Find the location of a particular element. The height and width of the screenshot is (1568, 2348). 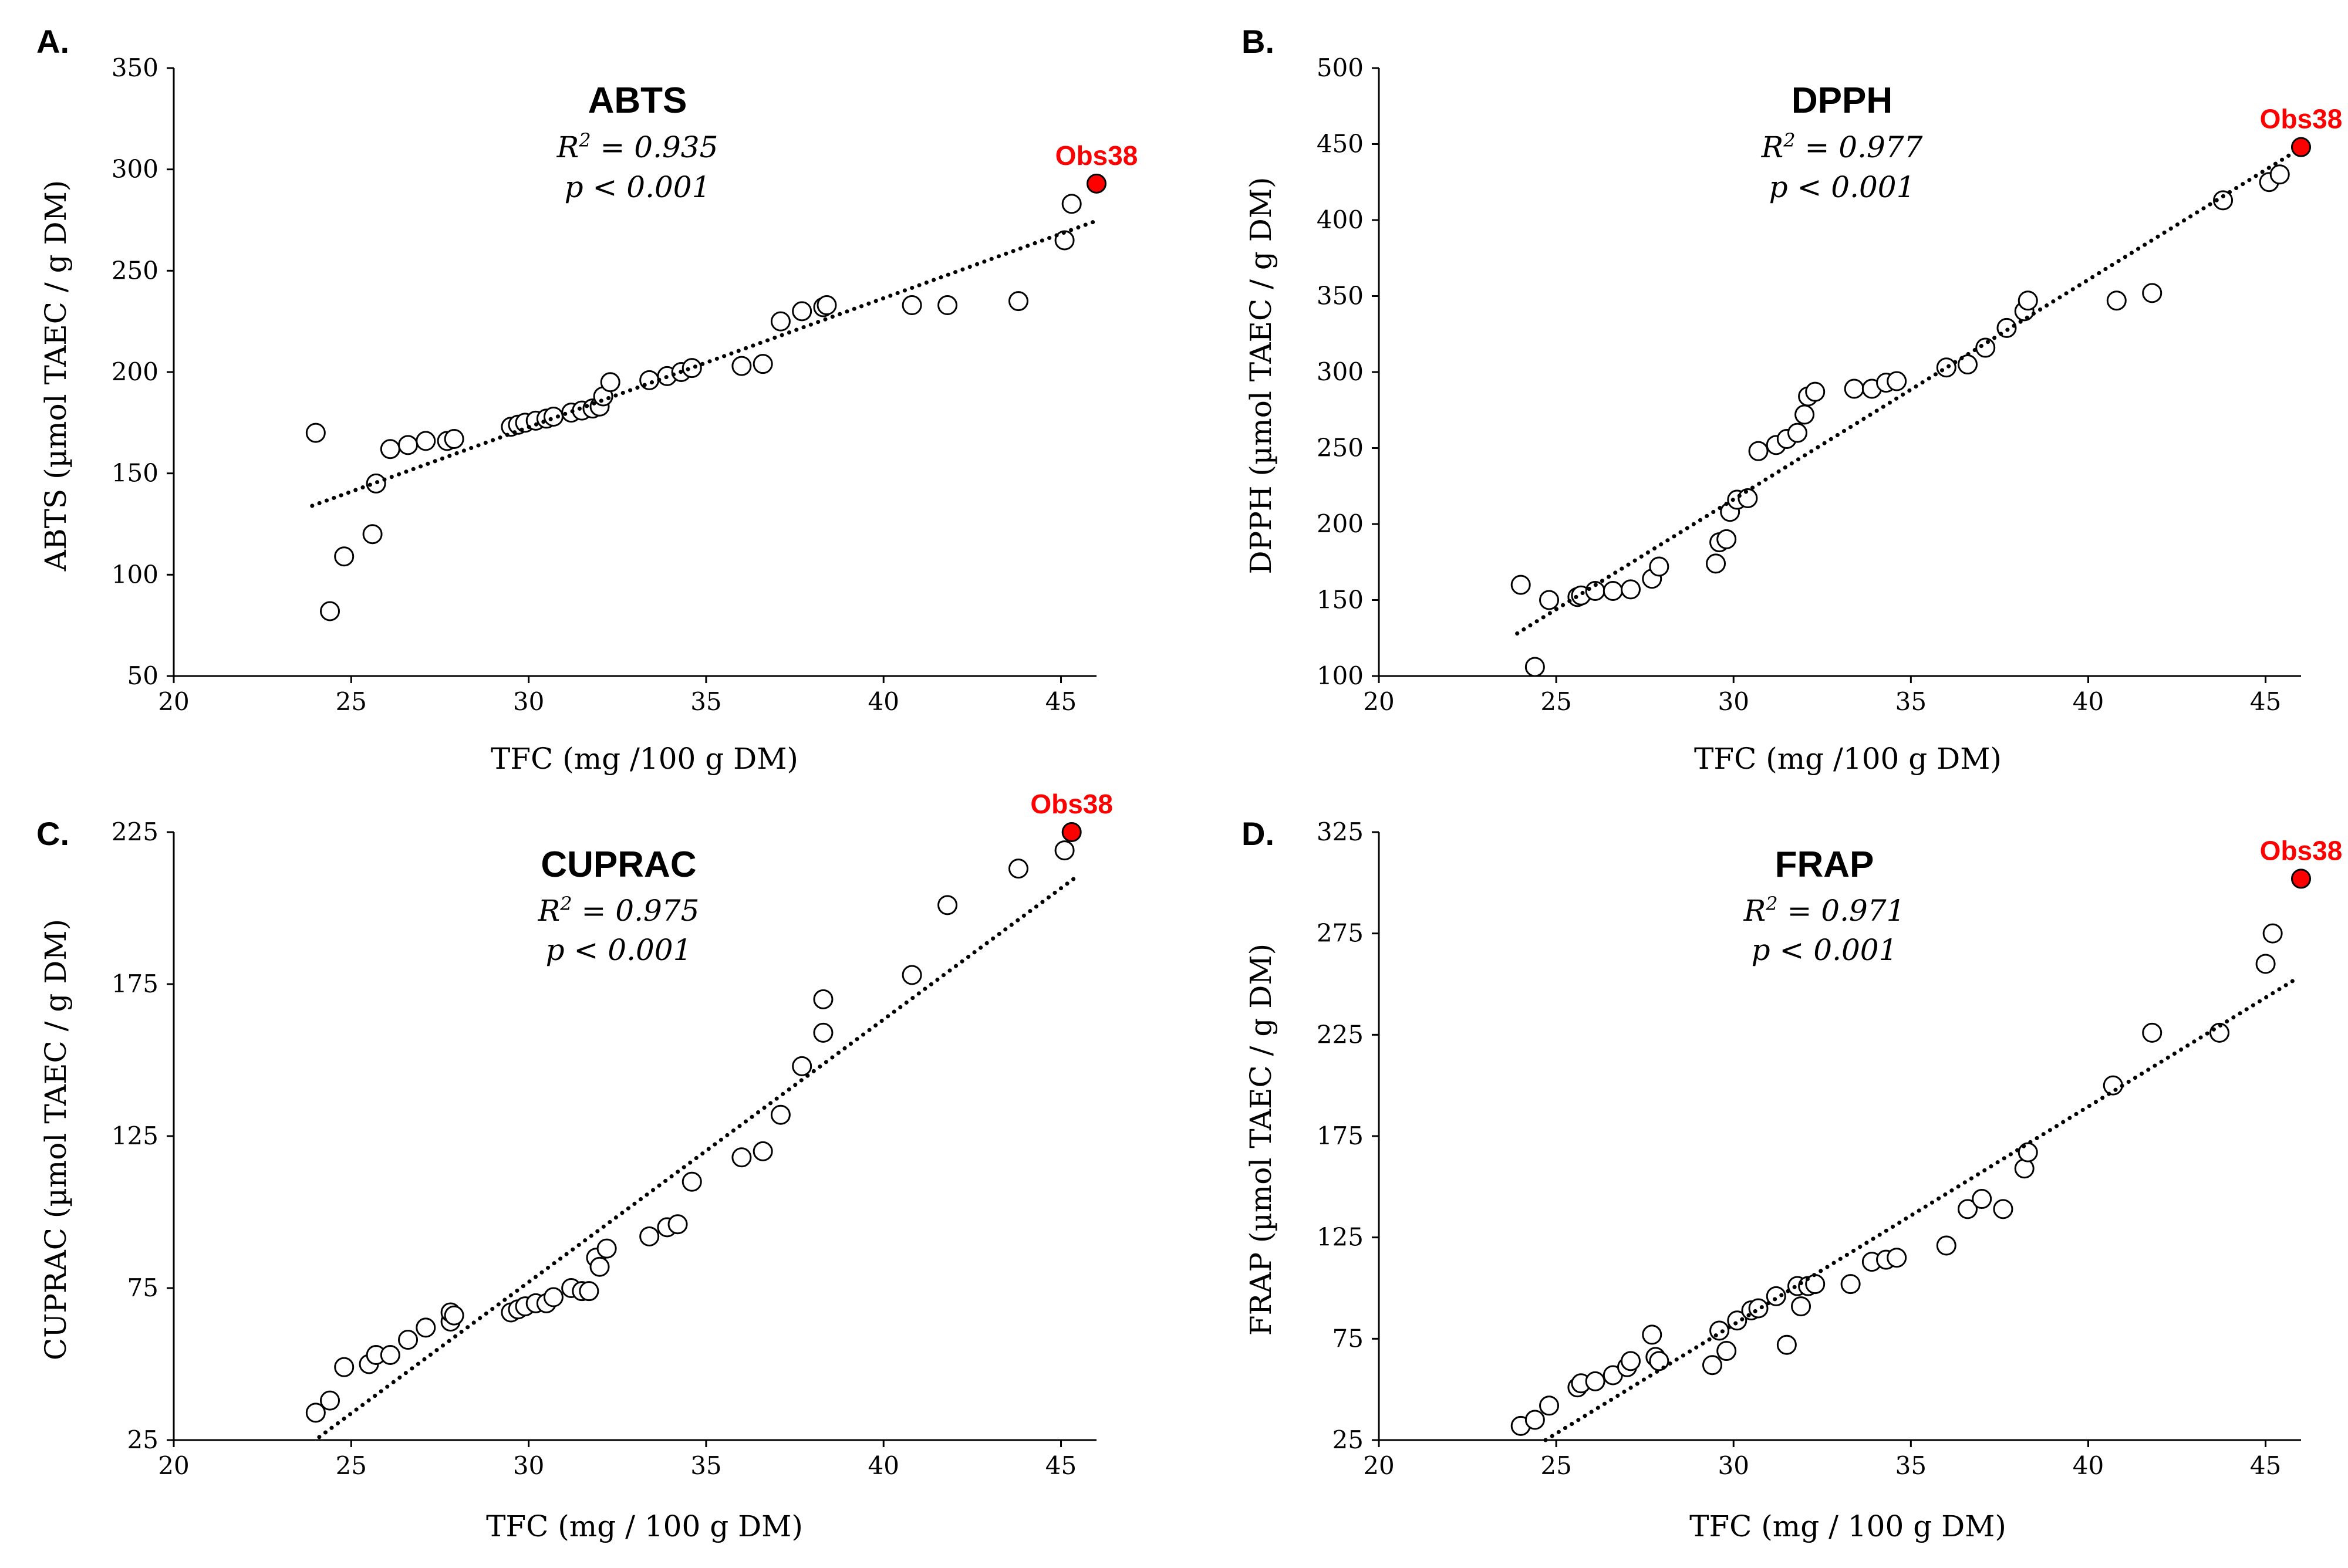

r-squared-label: R2 = 0.971 is located at coordinates (1824, 910).